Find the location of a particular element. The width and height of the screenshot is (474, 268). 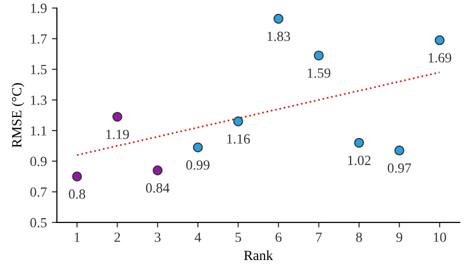

x-tick-label: 10 is located at coordinates (440, 237).